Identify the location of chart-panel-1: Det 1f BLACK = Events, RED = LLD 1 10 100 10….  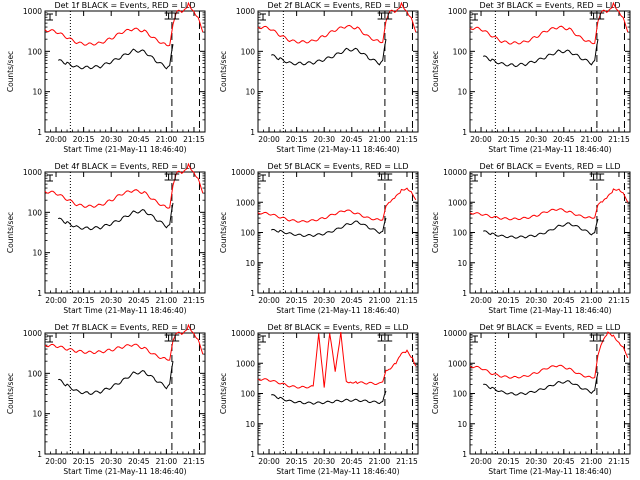
(106, 77).